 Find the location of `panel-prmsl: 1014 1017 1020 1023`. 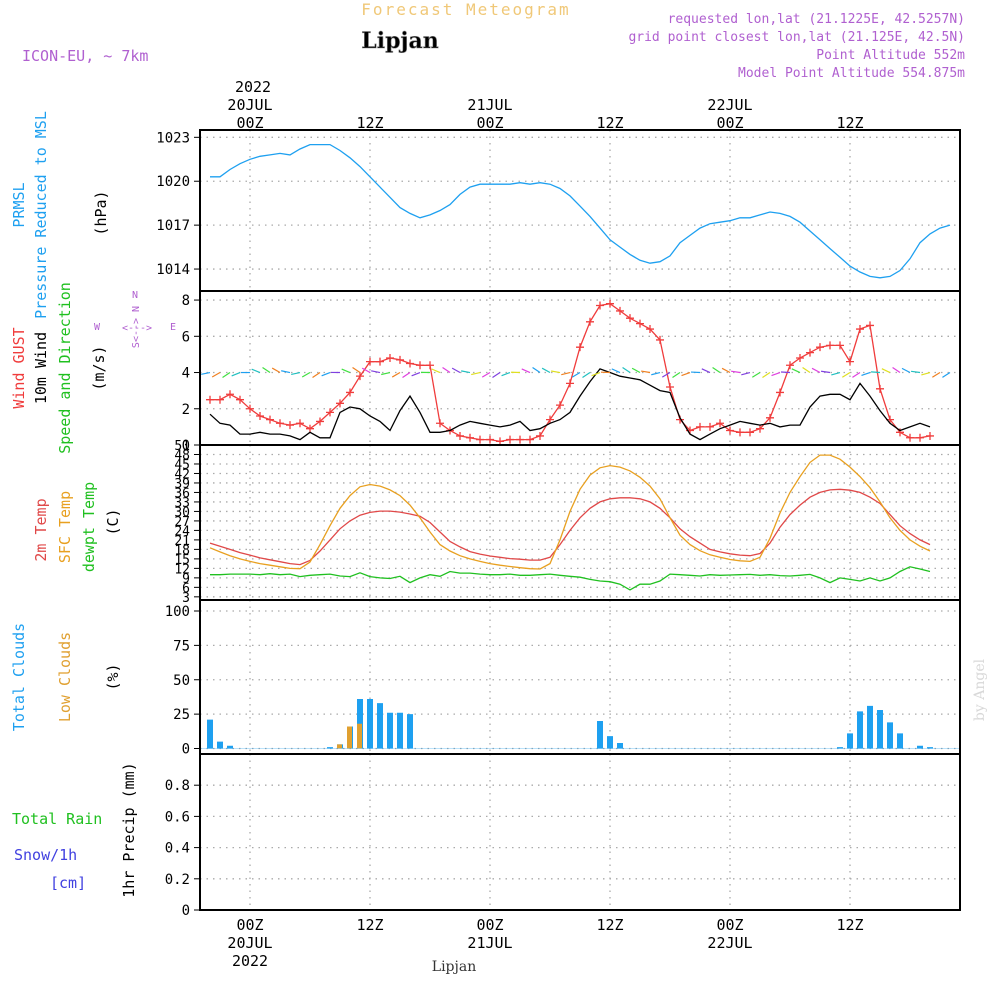

panel-prmsl: 1014 1017 1020 1023 is located at coordinates (558, 210).